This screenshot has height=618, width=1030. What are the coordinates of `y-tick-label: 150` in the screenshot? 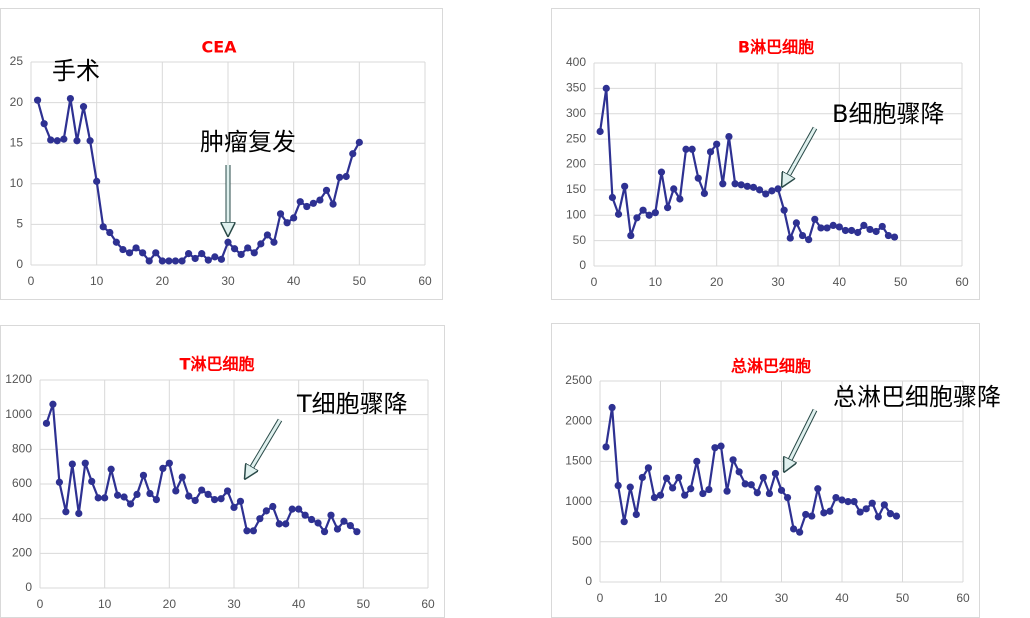 It's located at (576, 189).